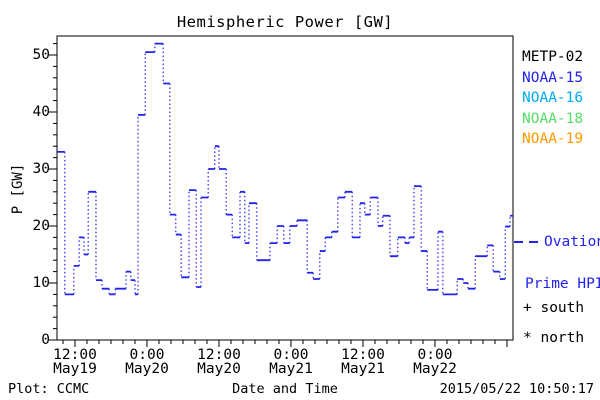  What do you see at coordinates (41, 169) in the screenshot?
I see `y-tick-label: 30` at bounding box center [41, 169].